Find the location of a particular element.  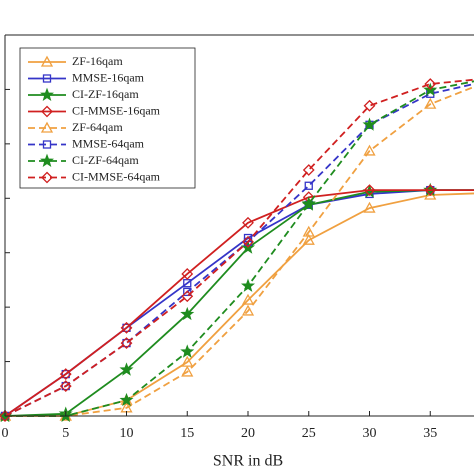

x-tick-label: 0 is located at coordinates (5, 433).